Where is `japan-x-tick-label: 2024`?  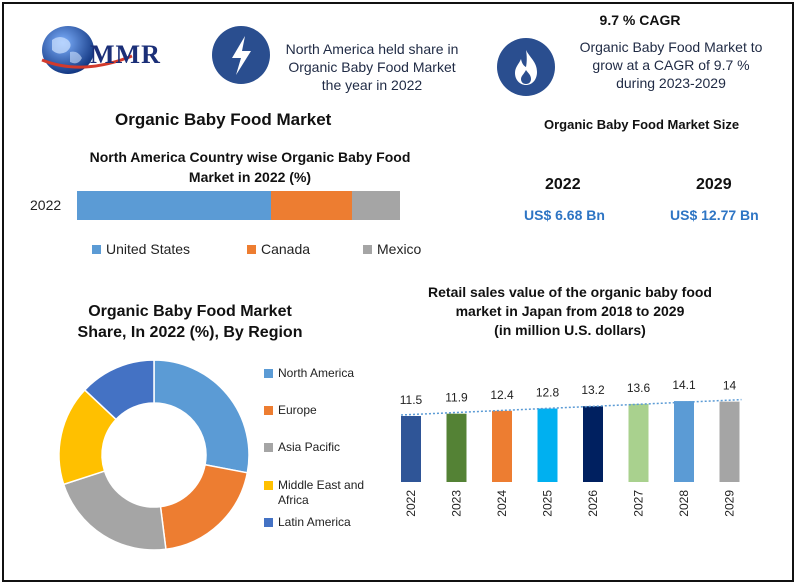 japan-x-tick-label: 2024 is located at coordinates (502, 503).